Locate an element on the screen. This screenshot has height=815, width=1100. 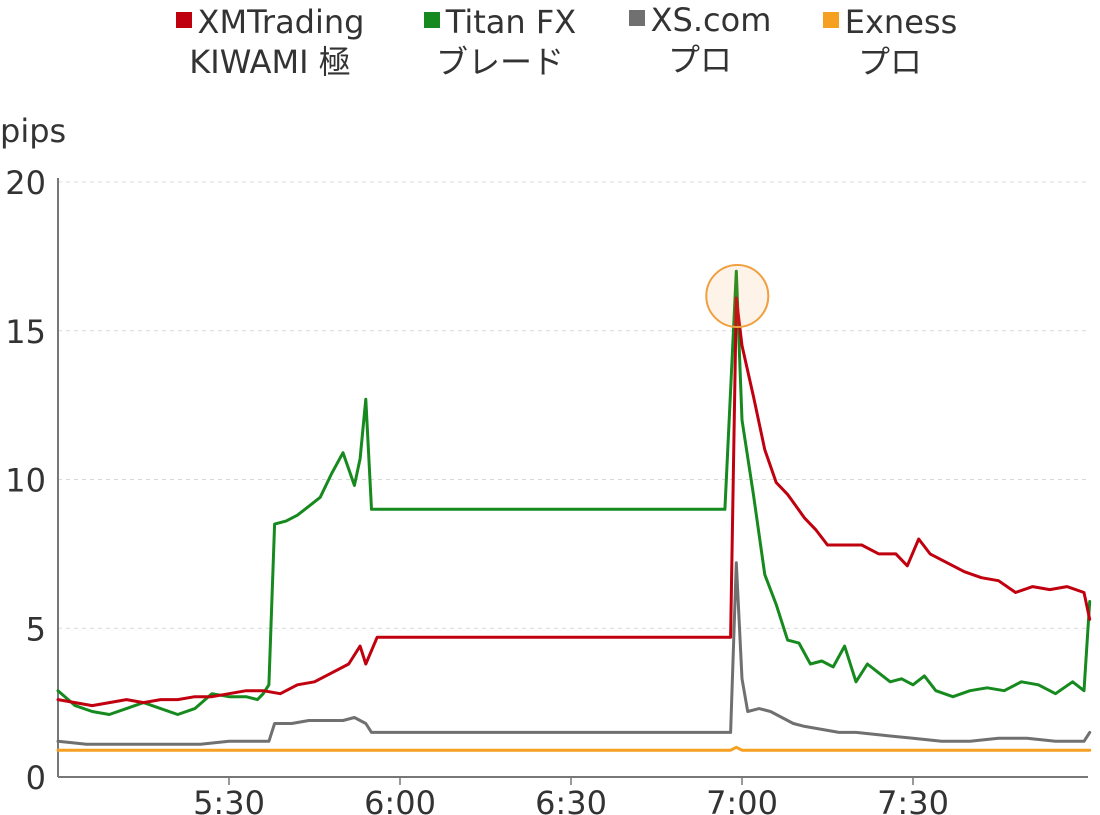
legend-label-titanfx-line1: Titan FX is located at coordinates (511, 22).